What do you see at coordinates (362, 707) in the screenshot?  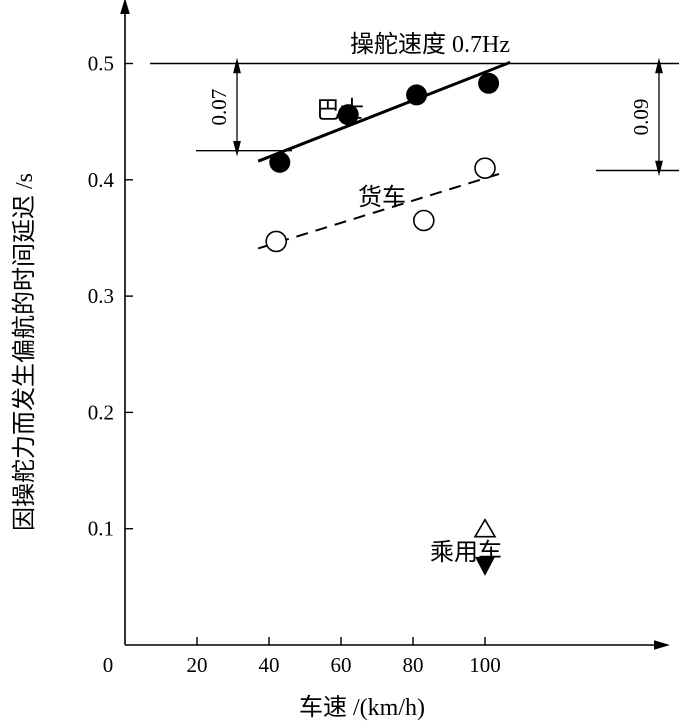 I see `x-axis-label: 车速 /(km/h)` at bounding box center [362, 707].